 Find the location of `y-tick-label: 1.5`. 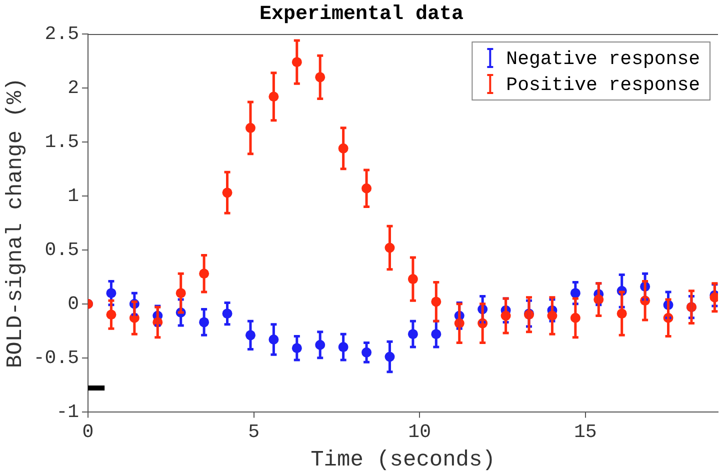

y-tick-label: 1.5 is located at coordinates (62, 141).